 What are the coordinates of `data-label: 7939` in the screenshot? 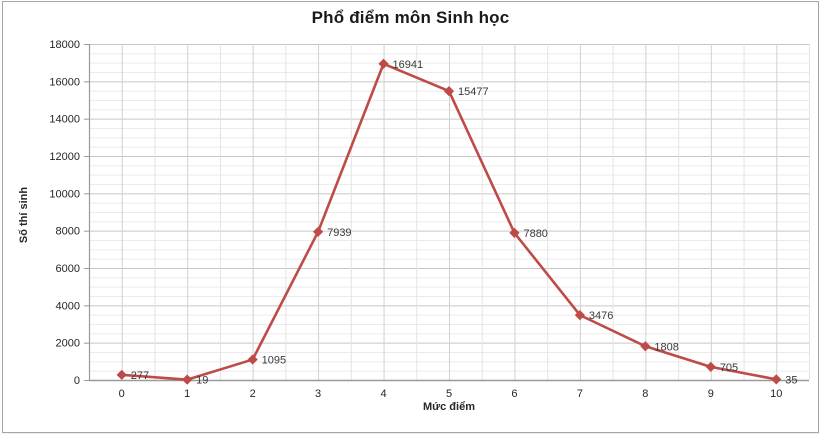 It's located at (339, 233).